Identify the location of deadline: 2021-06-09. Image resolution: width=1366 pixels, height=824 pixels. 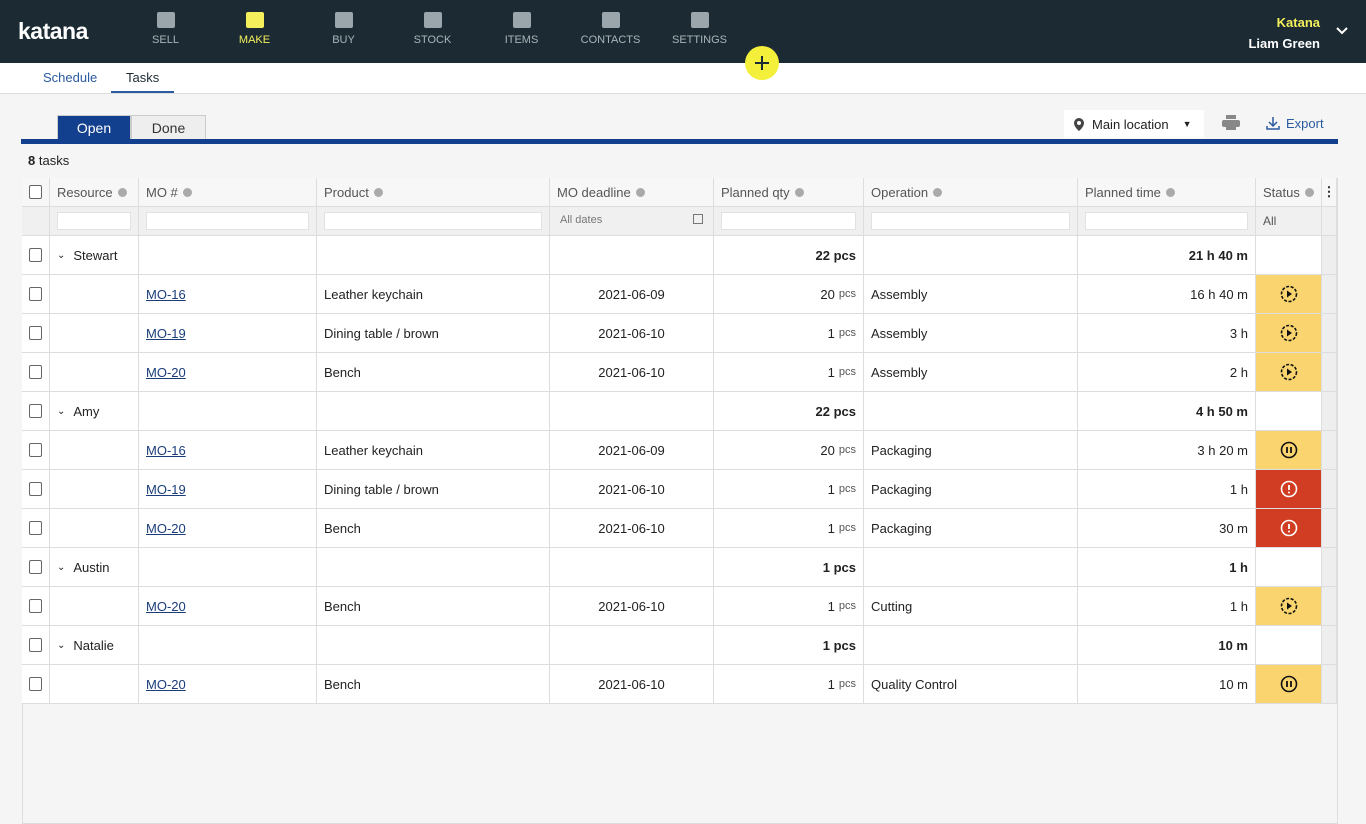
(631, 294).